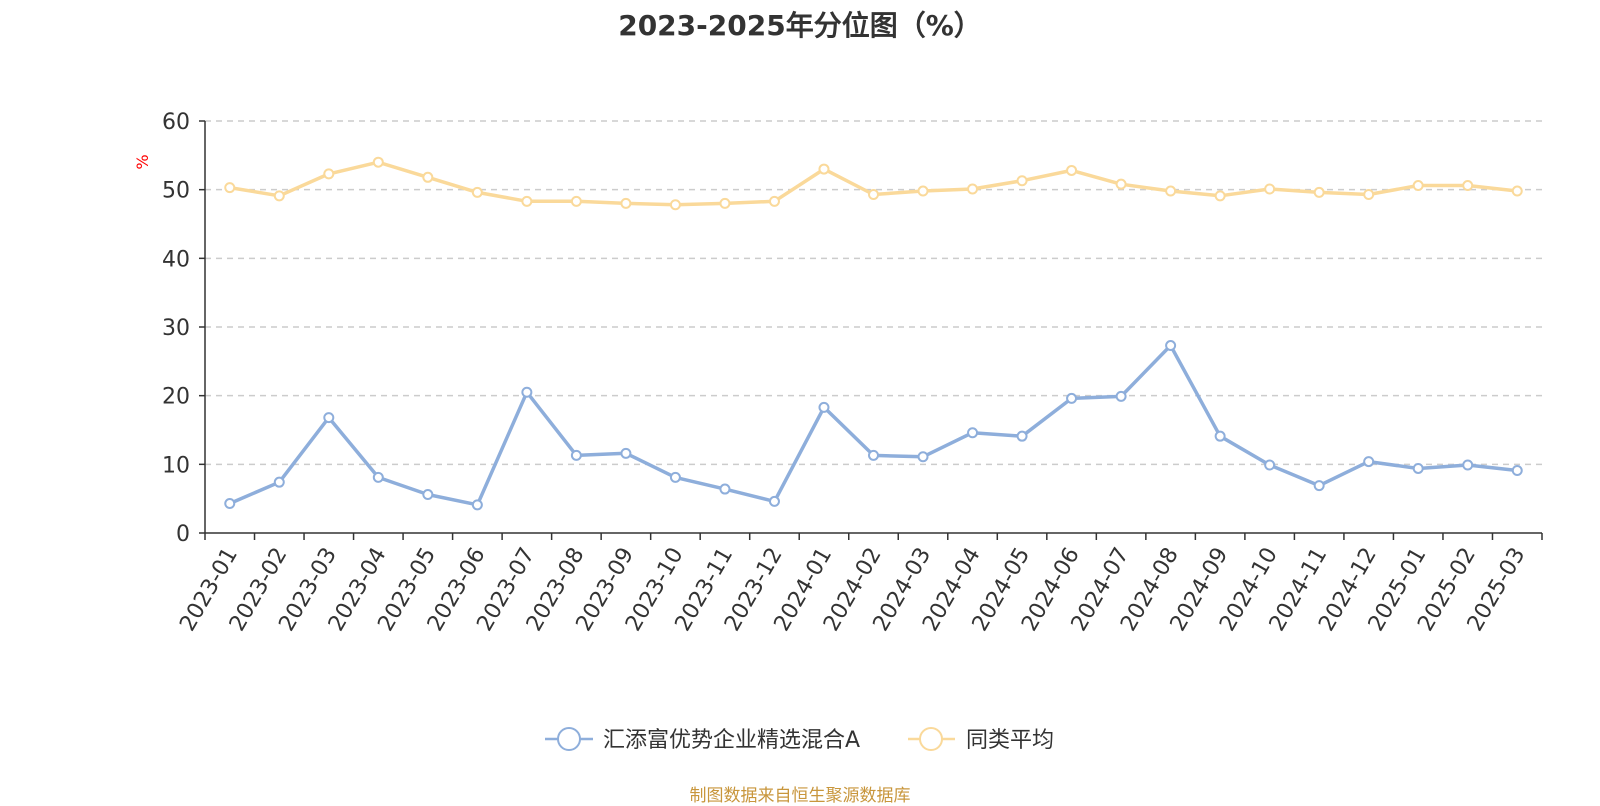 The width and height of the screenshot is (1600, 806). I want to click on y-axis-label: %, so click(142, 161).